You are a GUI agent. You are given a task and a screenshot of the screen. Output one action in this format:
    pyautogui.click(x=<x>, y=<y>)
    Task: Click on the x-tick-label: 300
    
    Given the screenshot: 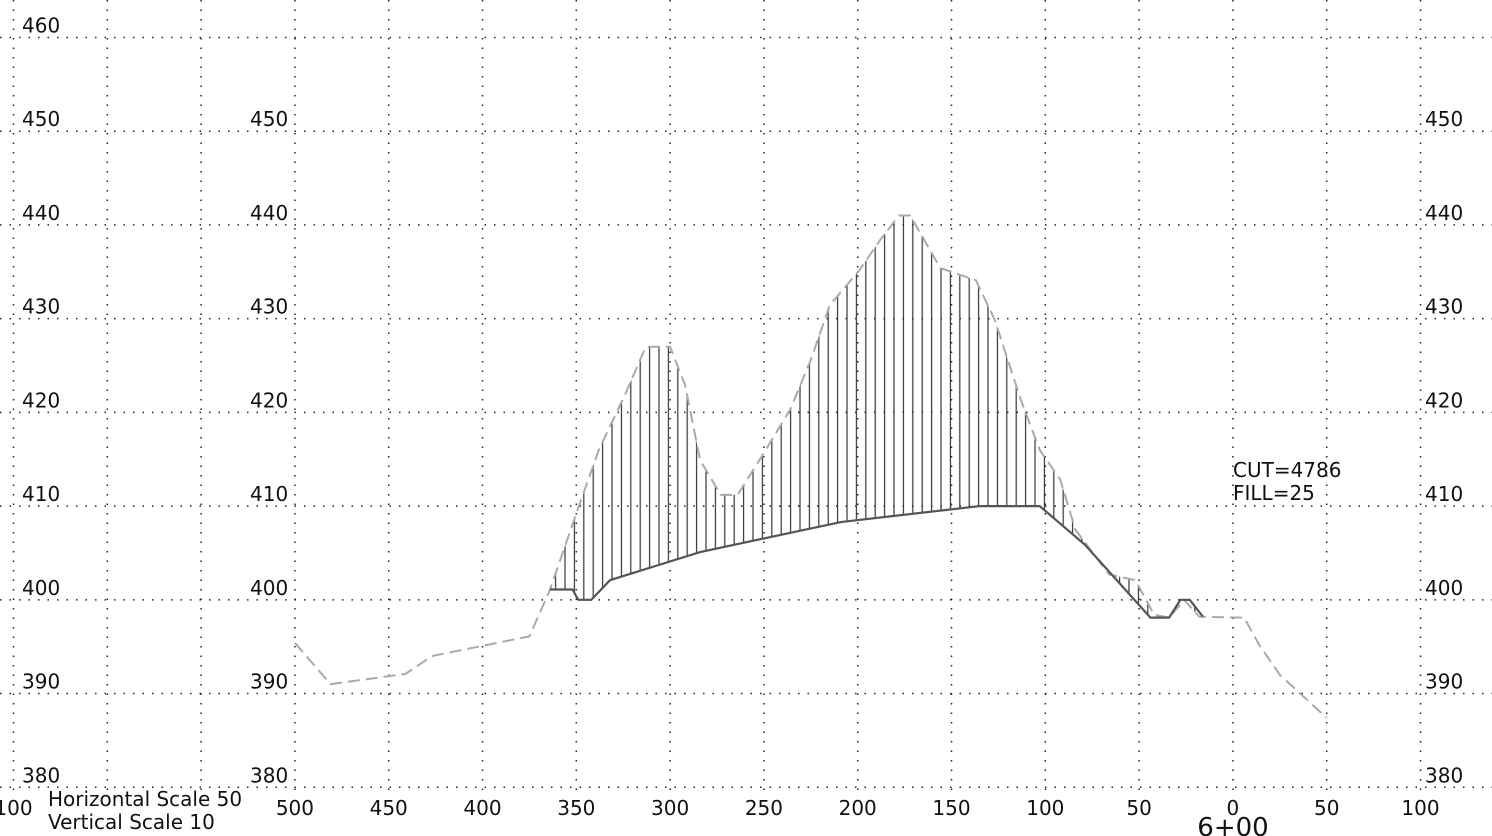 What is the action you would take?
    pyautogui.click(x=670, y=808)
    